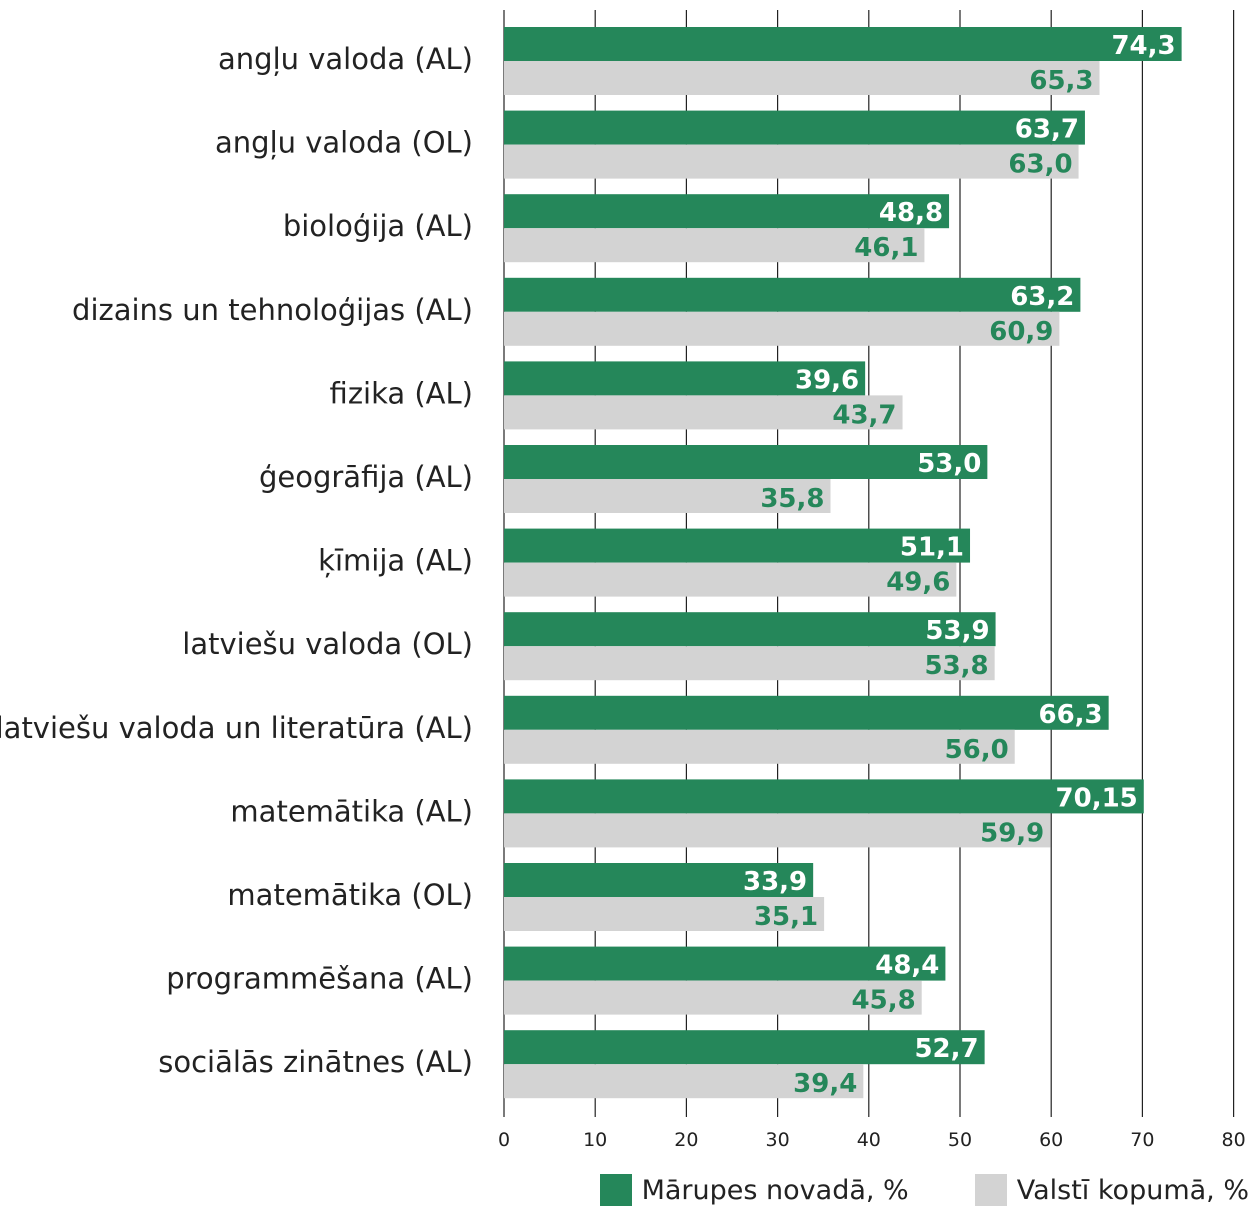 This screenshot has height=1208, width=1255. I want to click on legend-swatch-marupes, so click(615, 1190).